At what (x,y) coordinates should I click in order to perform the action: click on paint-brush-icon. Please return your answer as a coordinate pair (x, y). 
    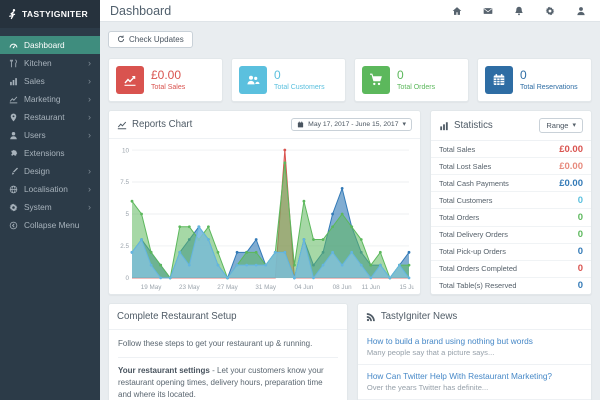
    Looking at the image, I should click on (14, 171).